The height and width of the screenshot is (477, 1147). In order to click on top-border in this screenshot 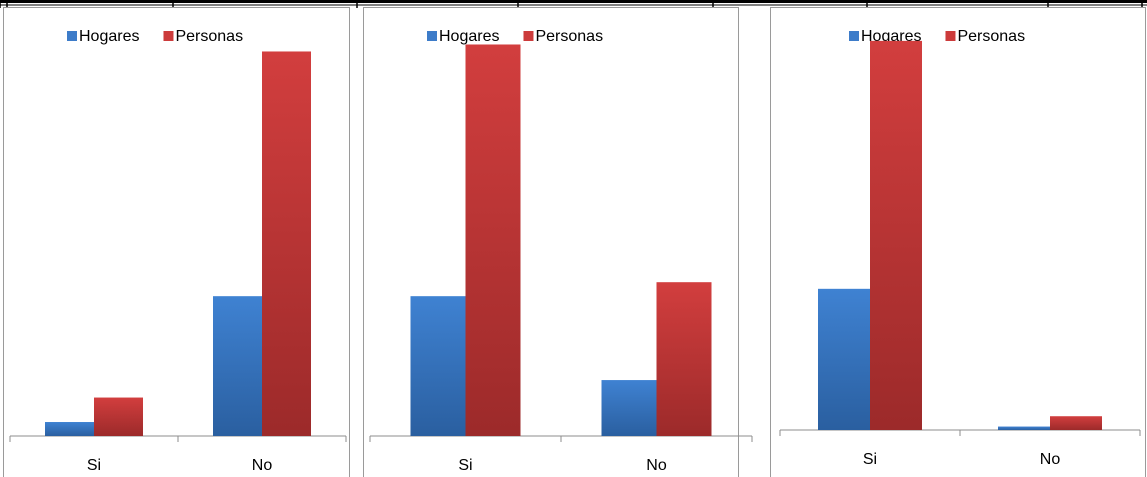, I will do `click(573, 3)`.